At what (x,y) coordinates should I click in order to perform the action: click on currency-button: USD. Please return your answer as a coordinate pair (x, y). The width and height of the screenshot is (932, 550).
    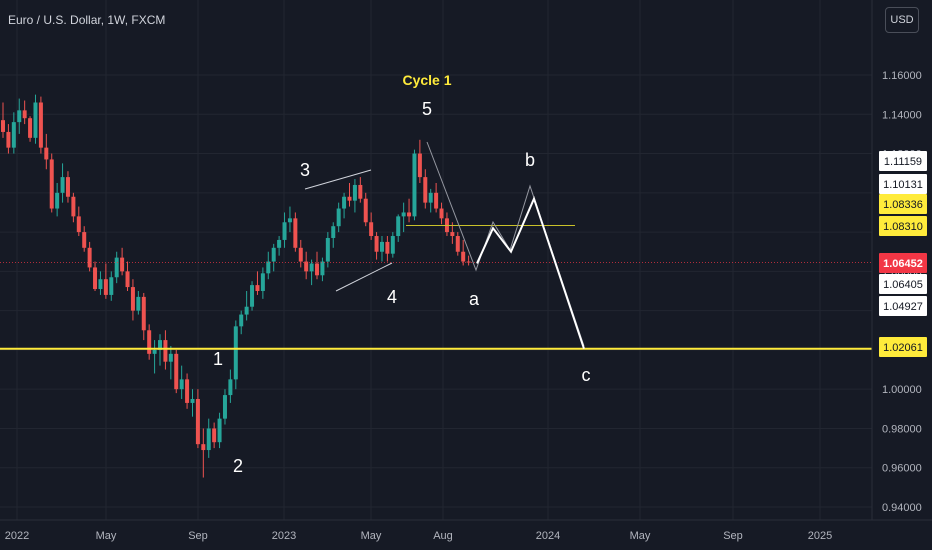
    Looking at the image, I should click on (902, 20).